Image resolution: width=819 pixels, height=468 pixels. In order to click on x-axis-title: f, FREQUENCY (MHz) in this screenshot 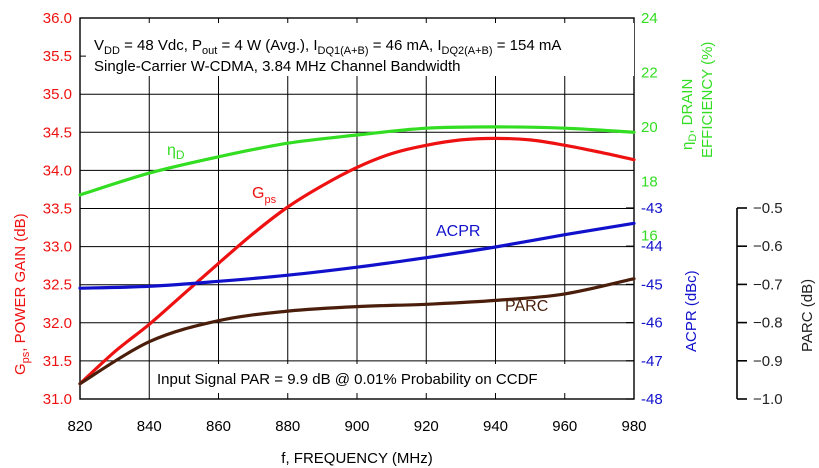, I will do `click(356, 458)`.